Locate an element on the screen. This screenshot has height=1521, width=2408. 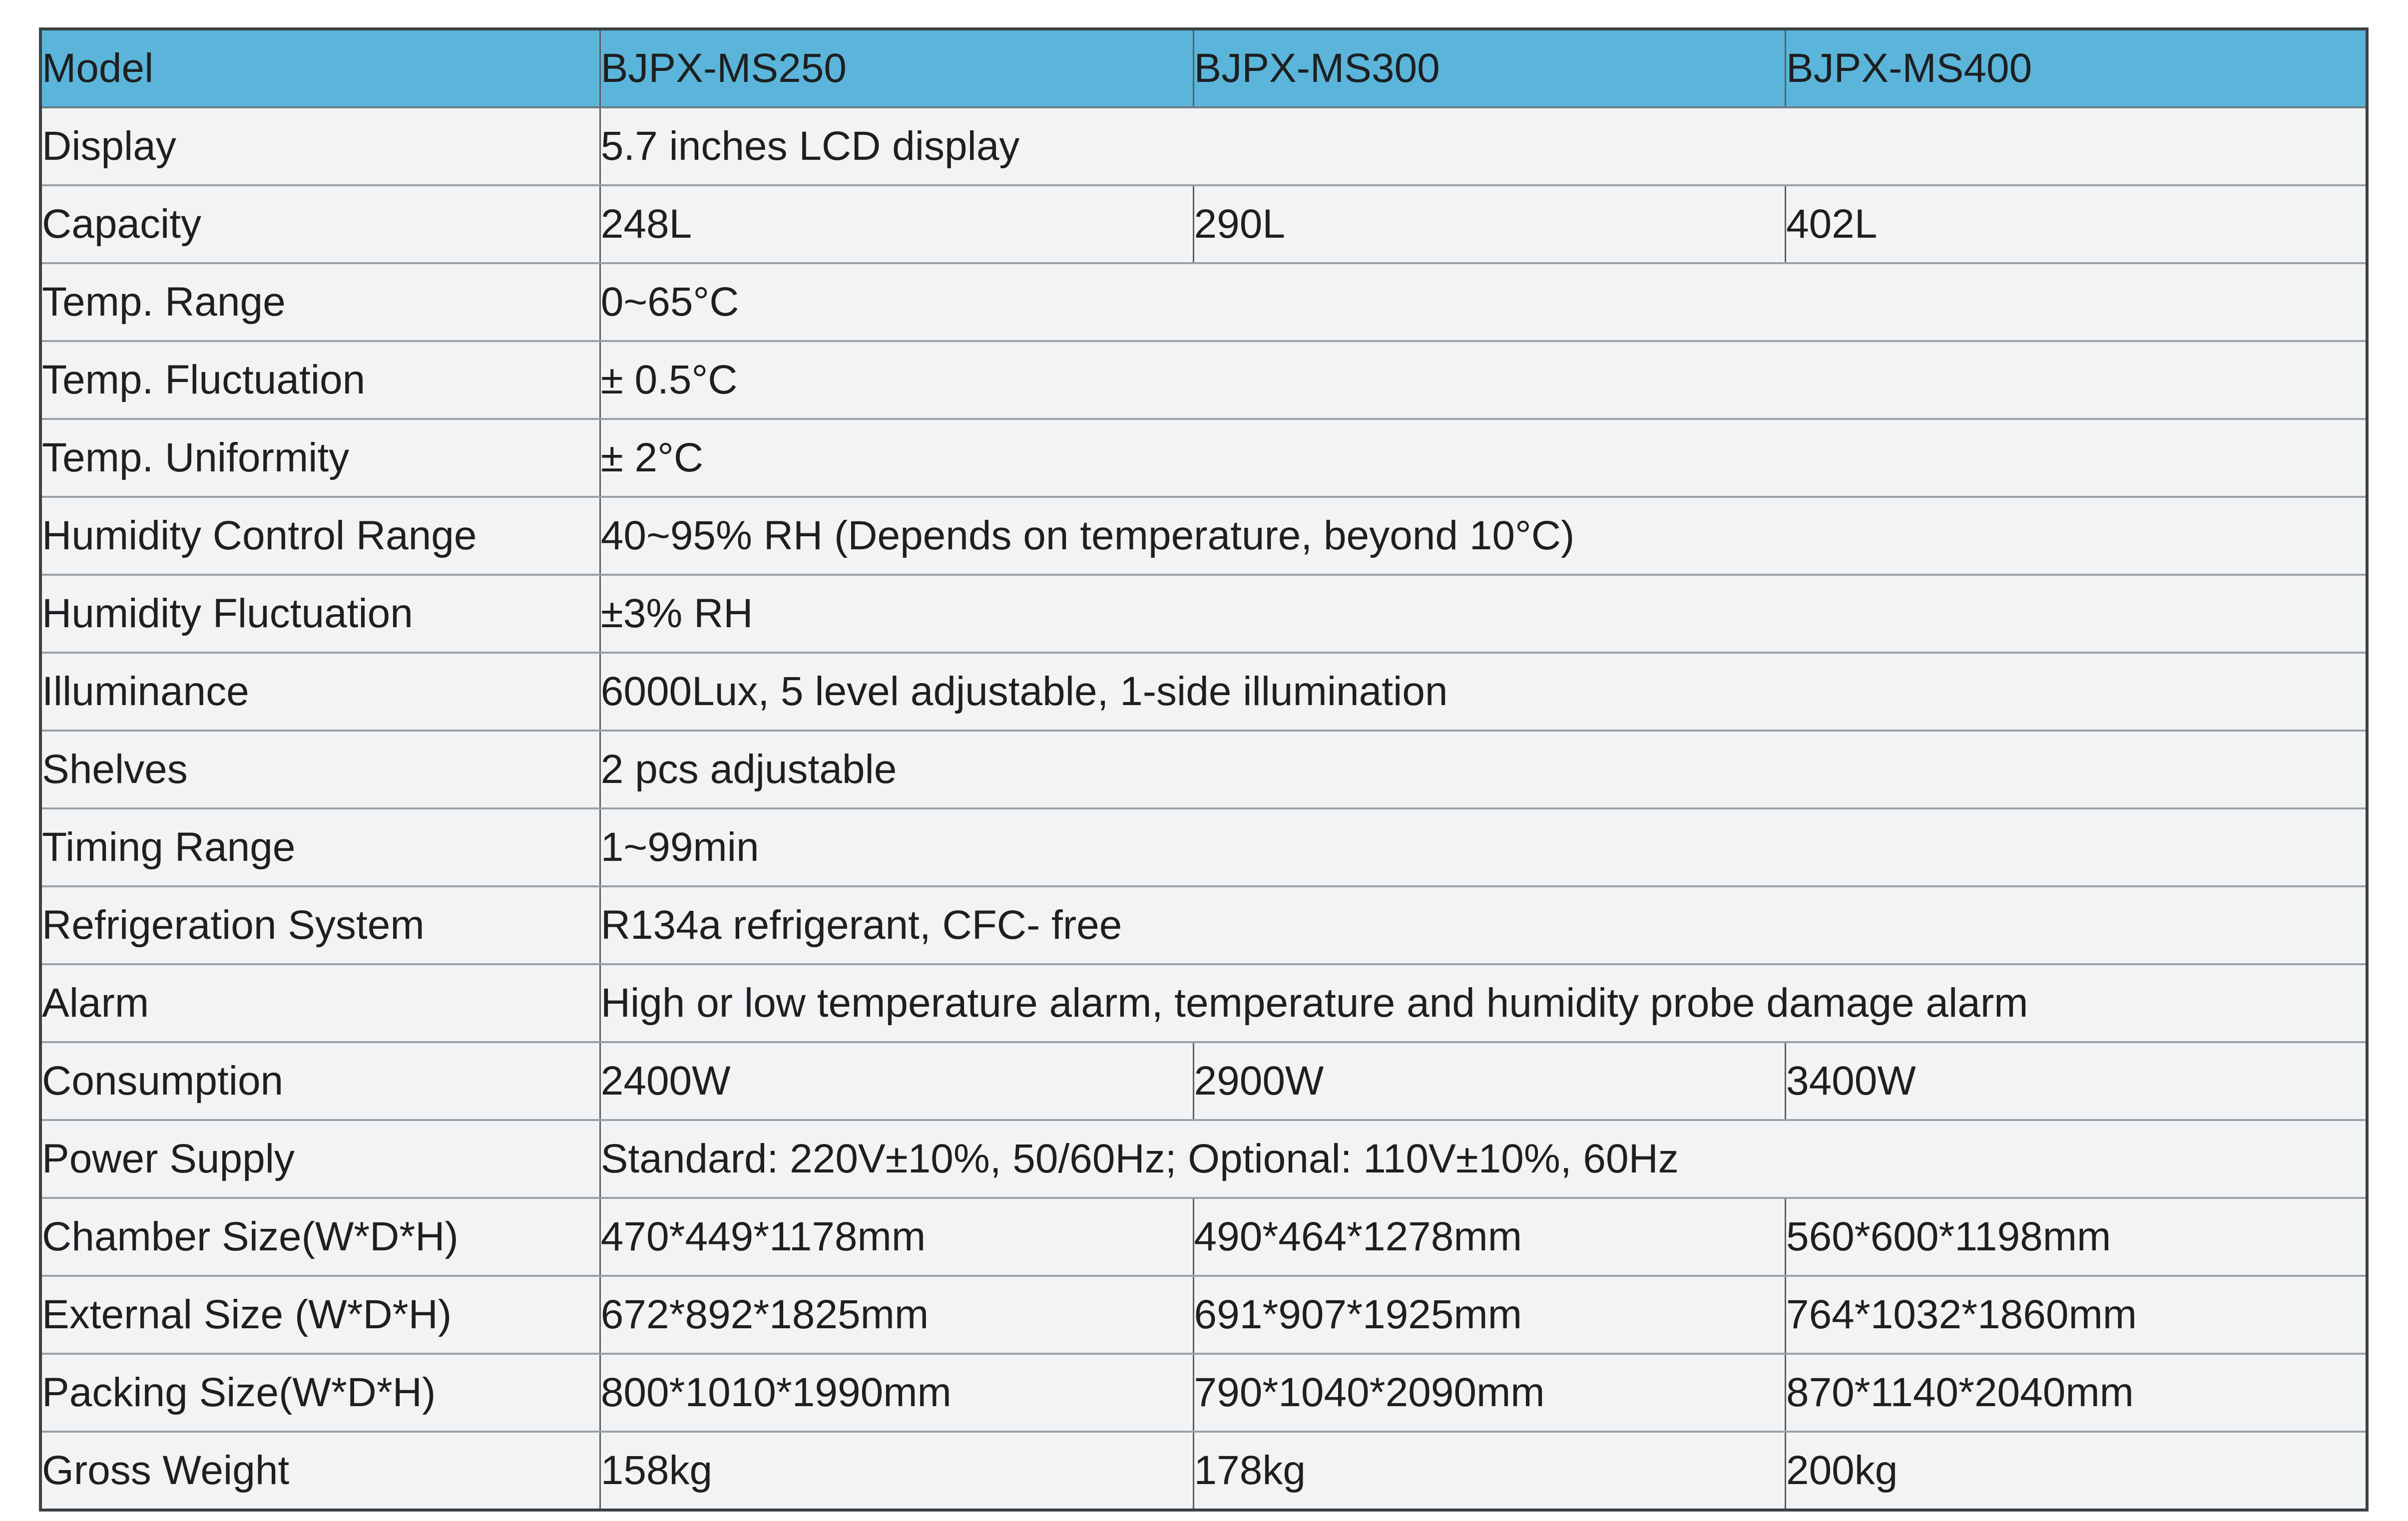
spec-value: 2 pcs adjustable is located at coordinates (1483, 769).